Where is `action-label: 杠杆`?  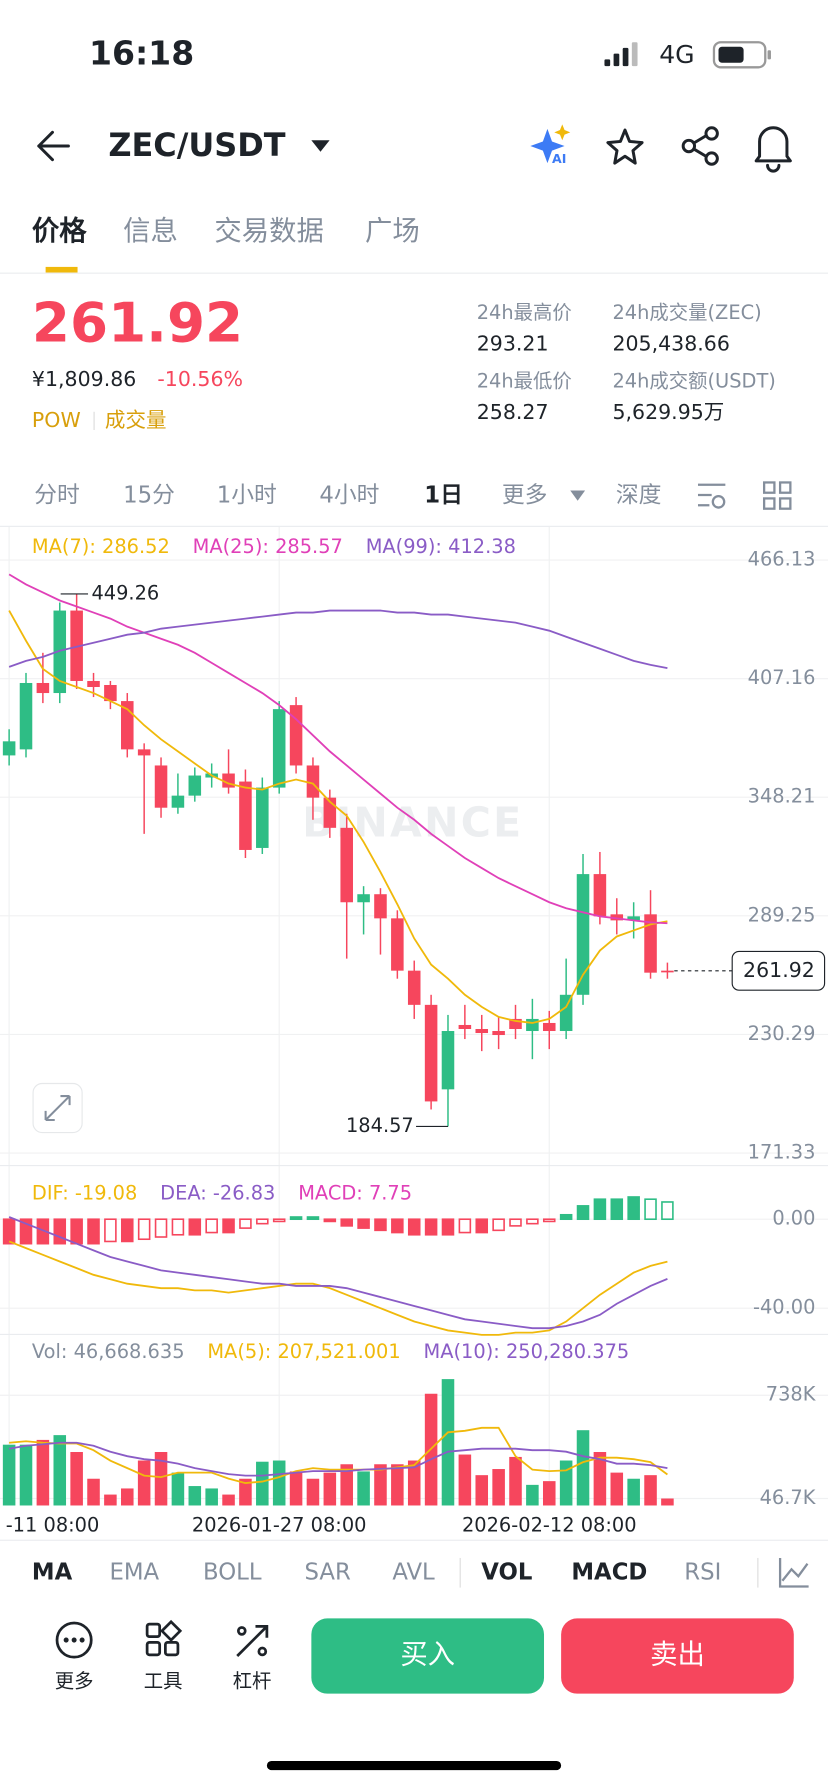
action-label: 杠杆 is located at coordinates (252, 1681).